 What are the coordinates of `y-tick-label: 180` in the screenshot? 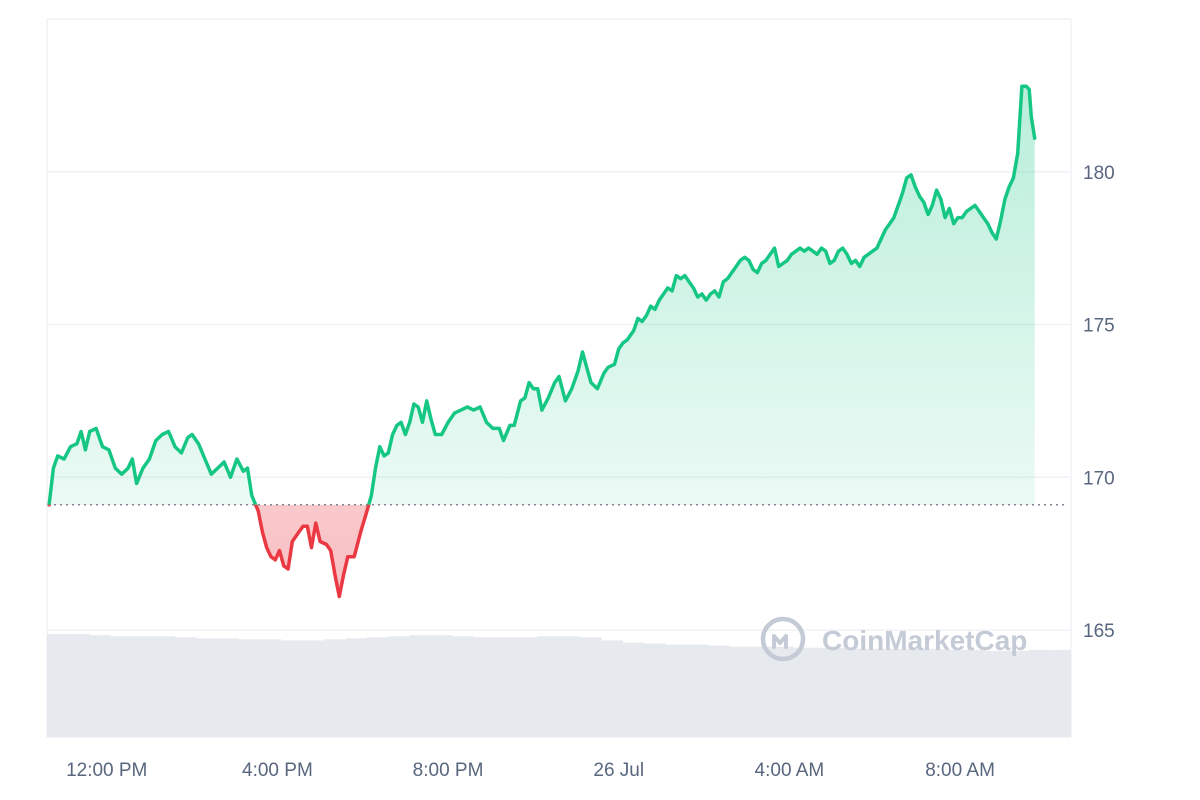 It's located at (1099, 173).